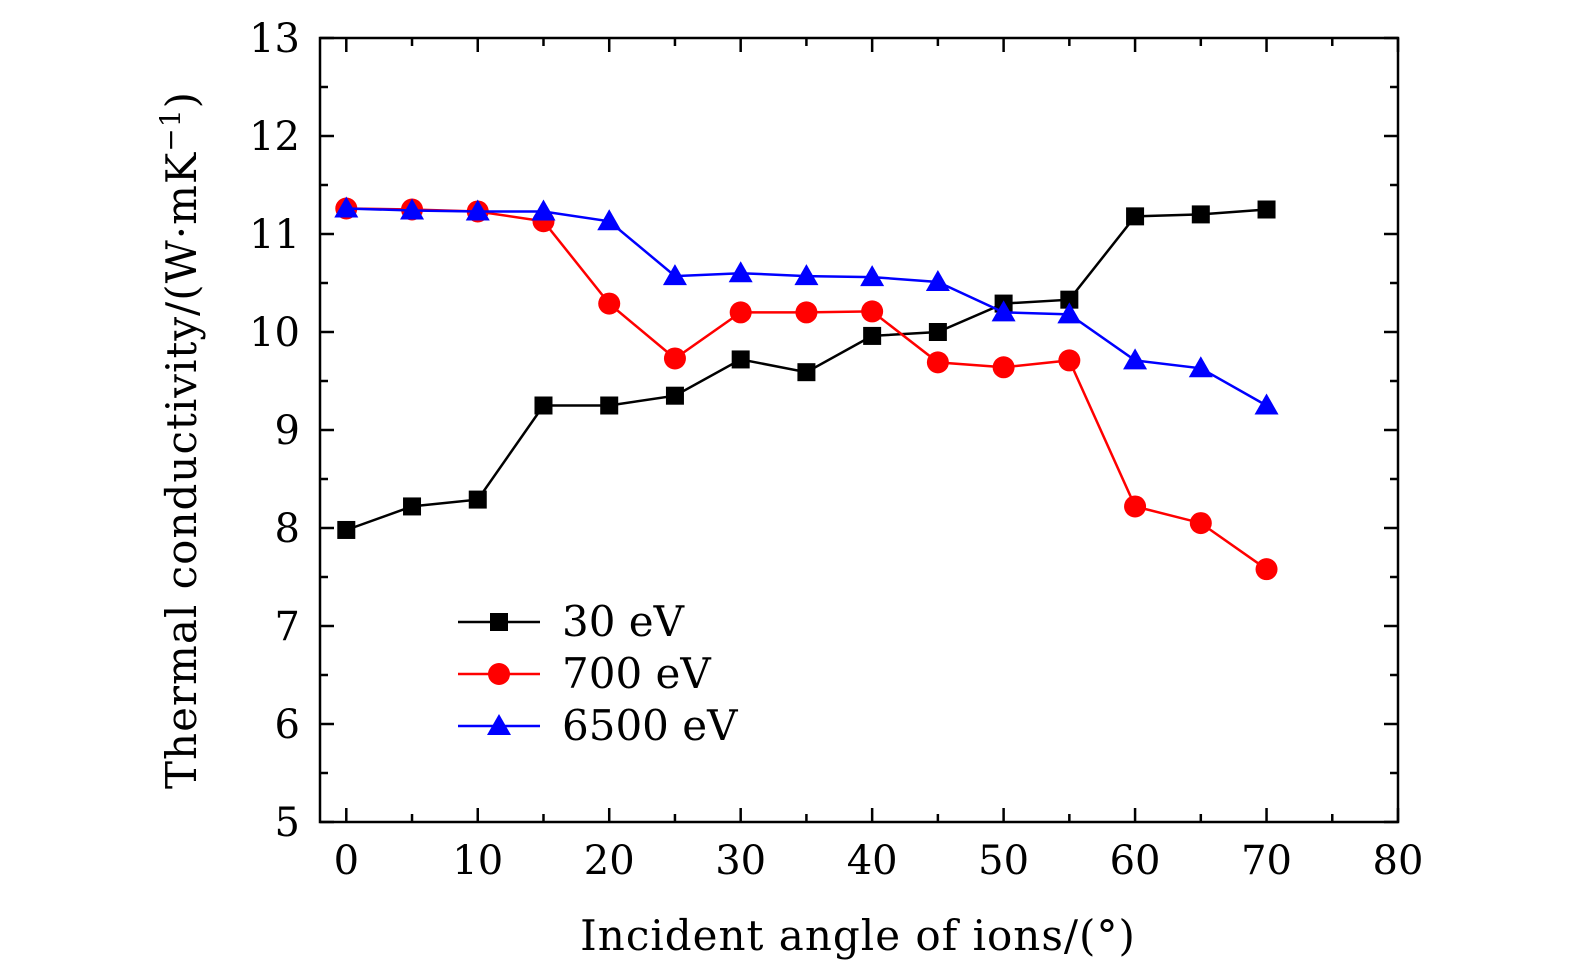 Image resolution: width=1575 pixels, height=980 pixels. What do you see at coordinates (1135, 861) in the screenshot?
I see `x-tick-label: 60` at bounding box center [1135, 861].